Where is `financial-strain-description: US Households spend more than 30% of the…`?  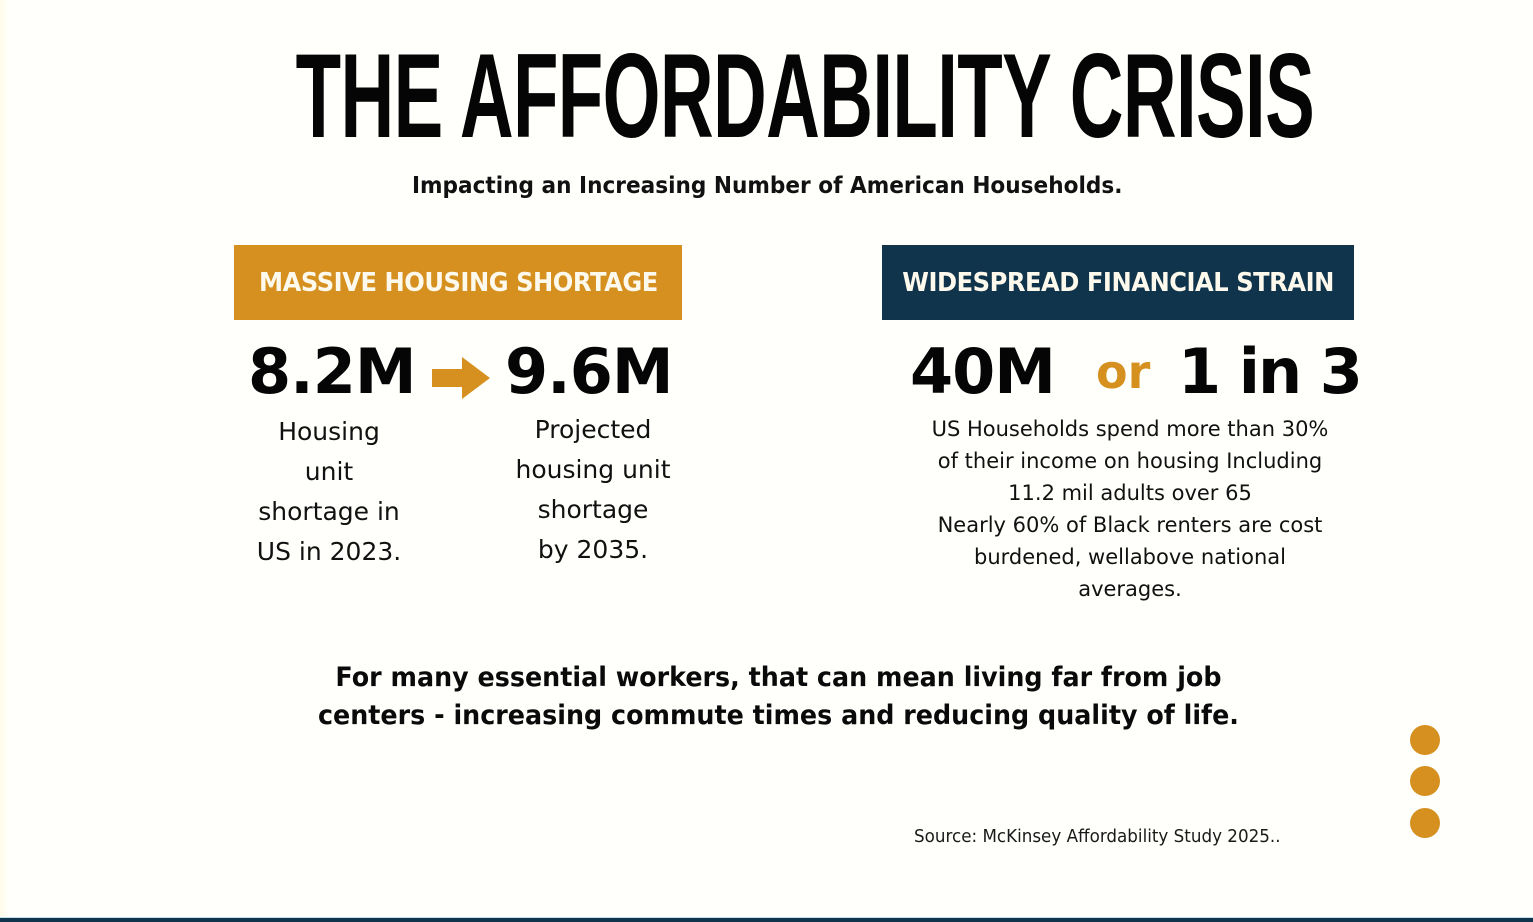 financial-strain-description: US Households spend more than 30% of the… is located at coordinates (1130, 509).